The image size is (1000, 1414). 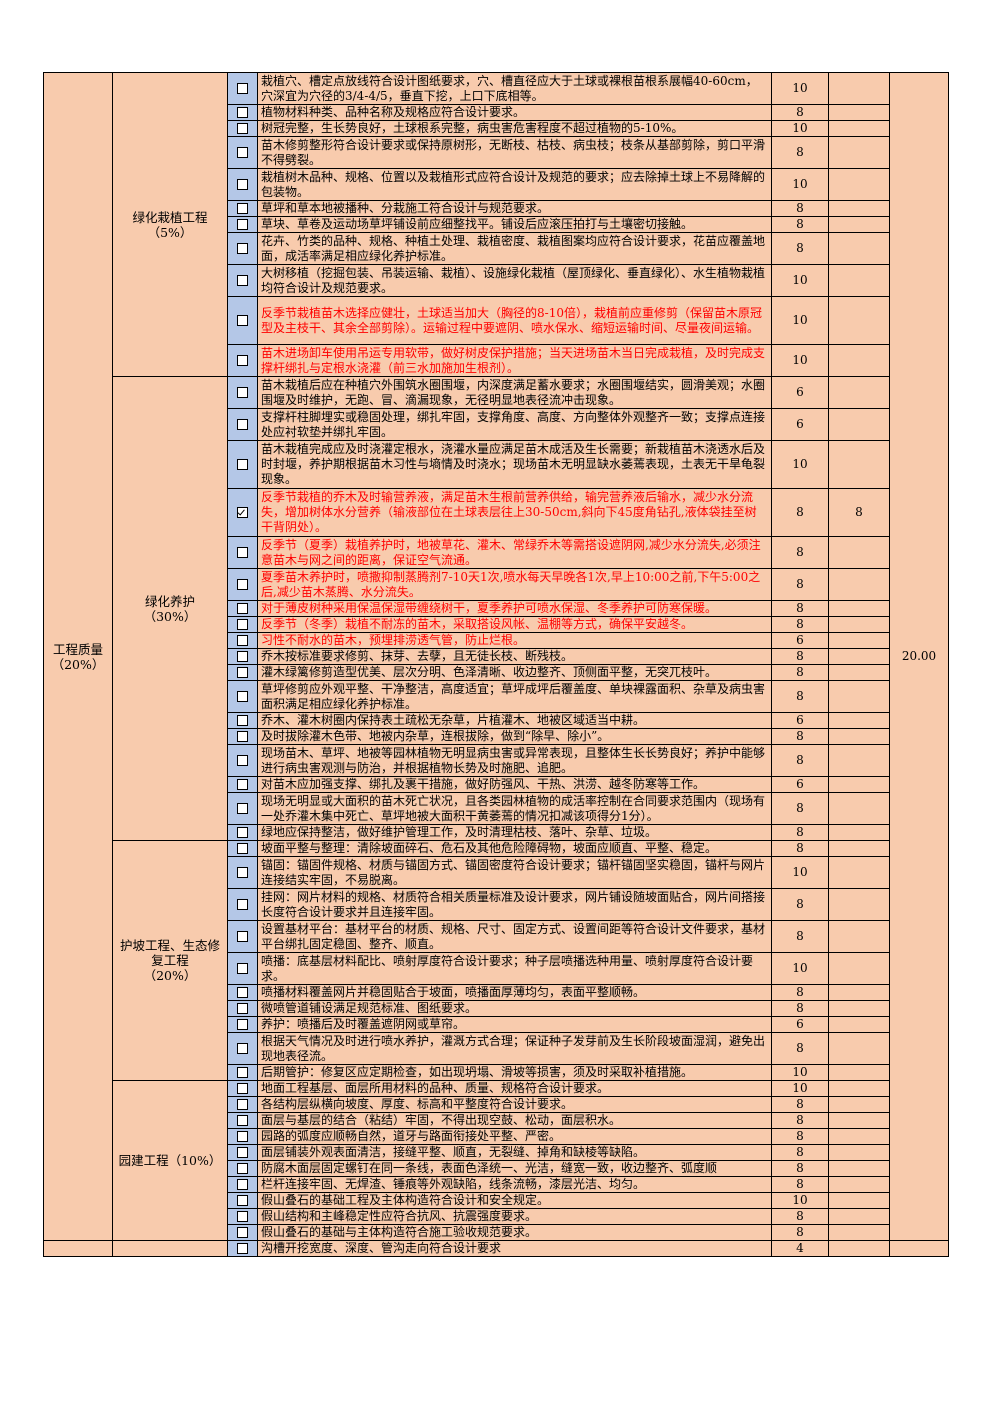 I want to click on table-row: 面层与基层的结合（粘结）牢固，不得出现空鼓、松动，面层积水。 8, so click(x=496, y=1120).